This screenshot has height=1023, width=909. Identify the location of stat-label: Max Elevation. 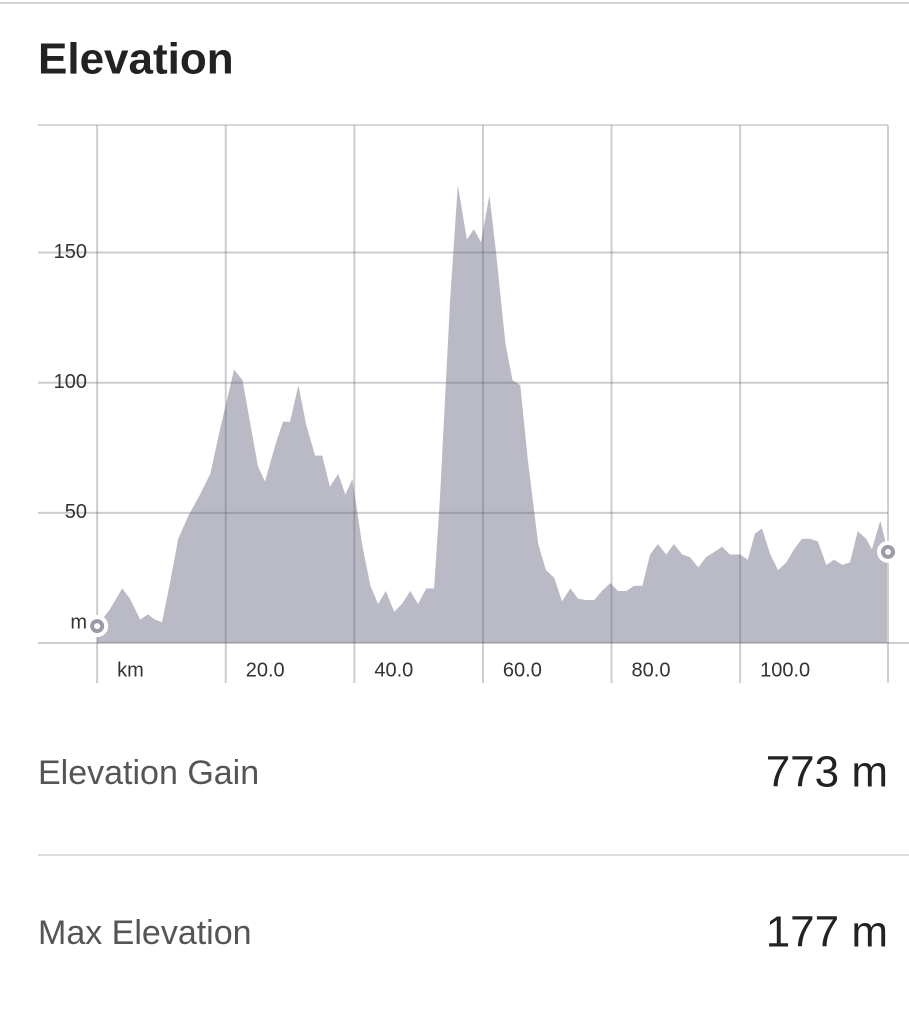
(145, 933).